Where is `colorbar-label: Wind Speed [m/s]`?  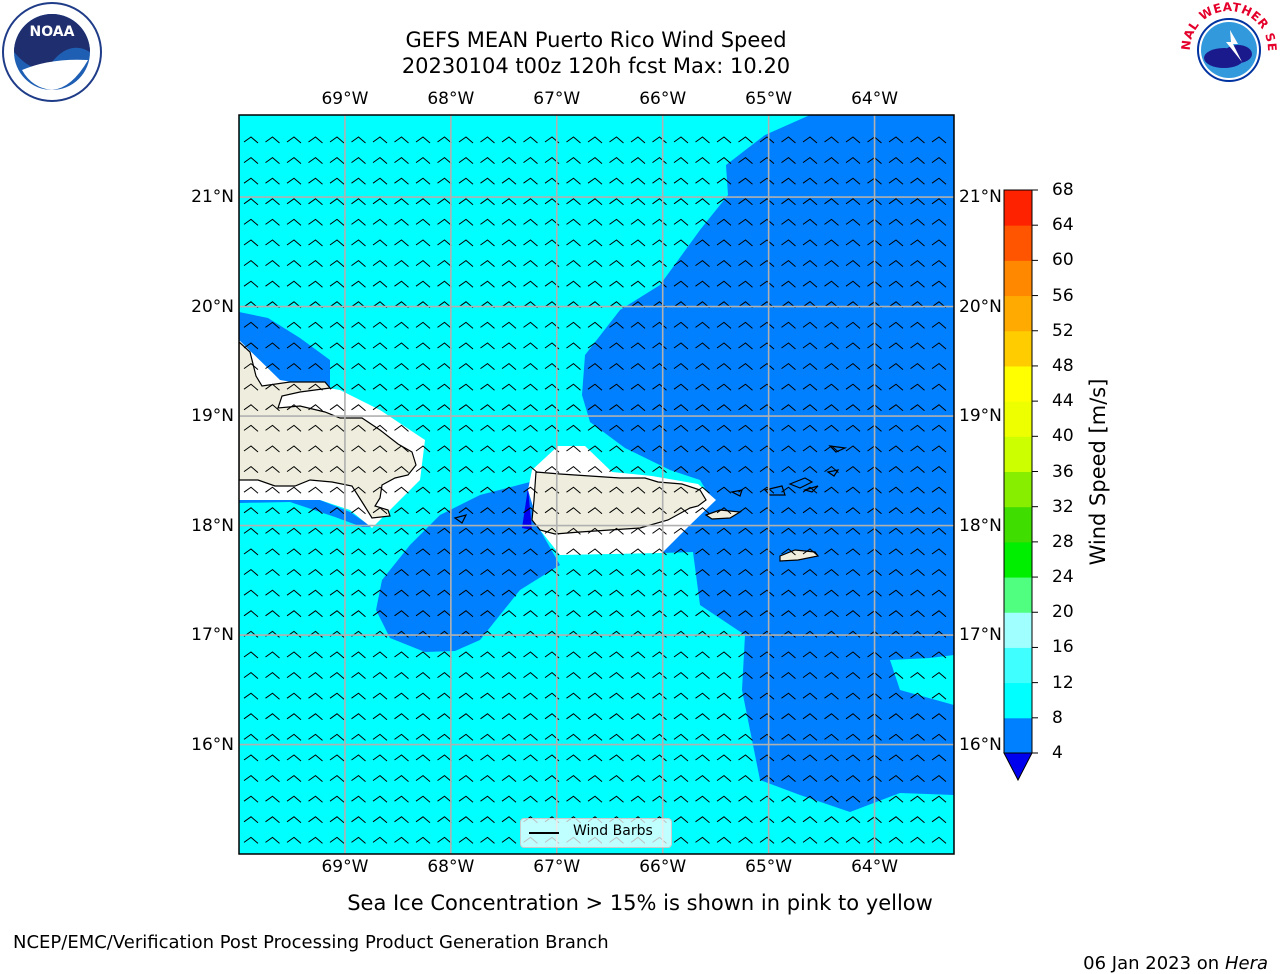 colorbar-label: Wind Speed [m/s] is located at coordinates (1098, 472).